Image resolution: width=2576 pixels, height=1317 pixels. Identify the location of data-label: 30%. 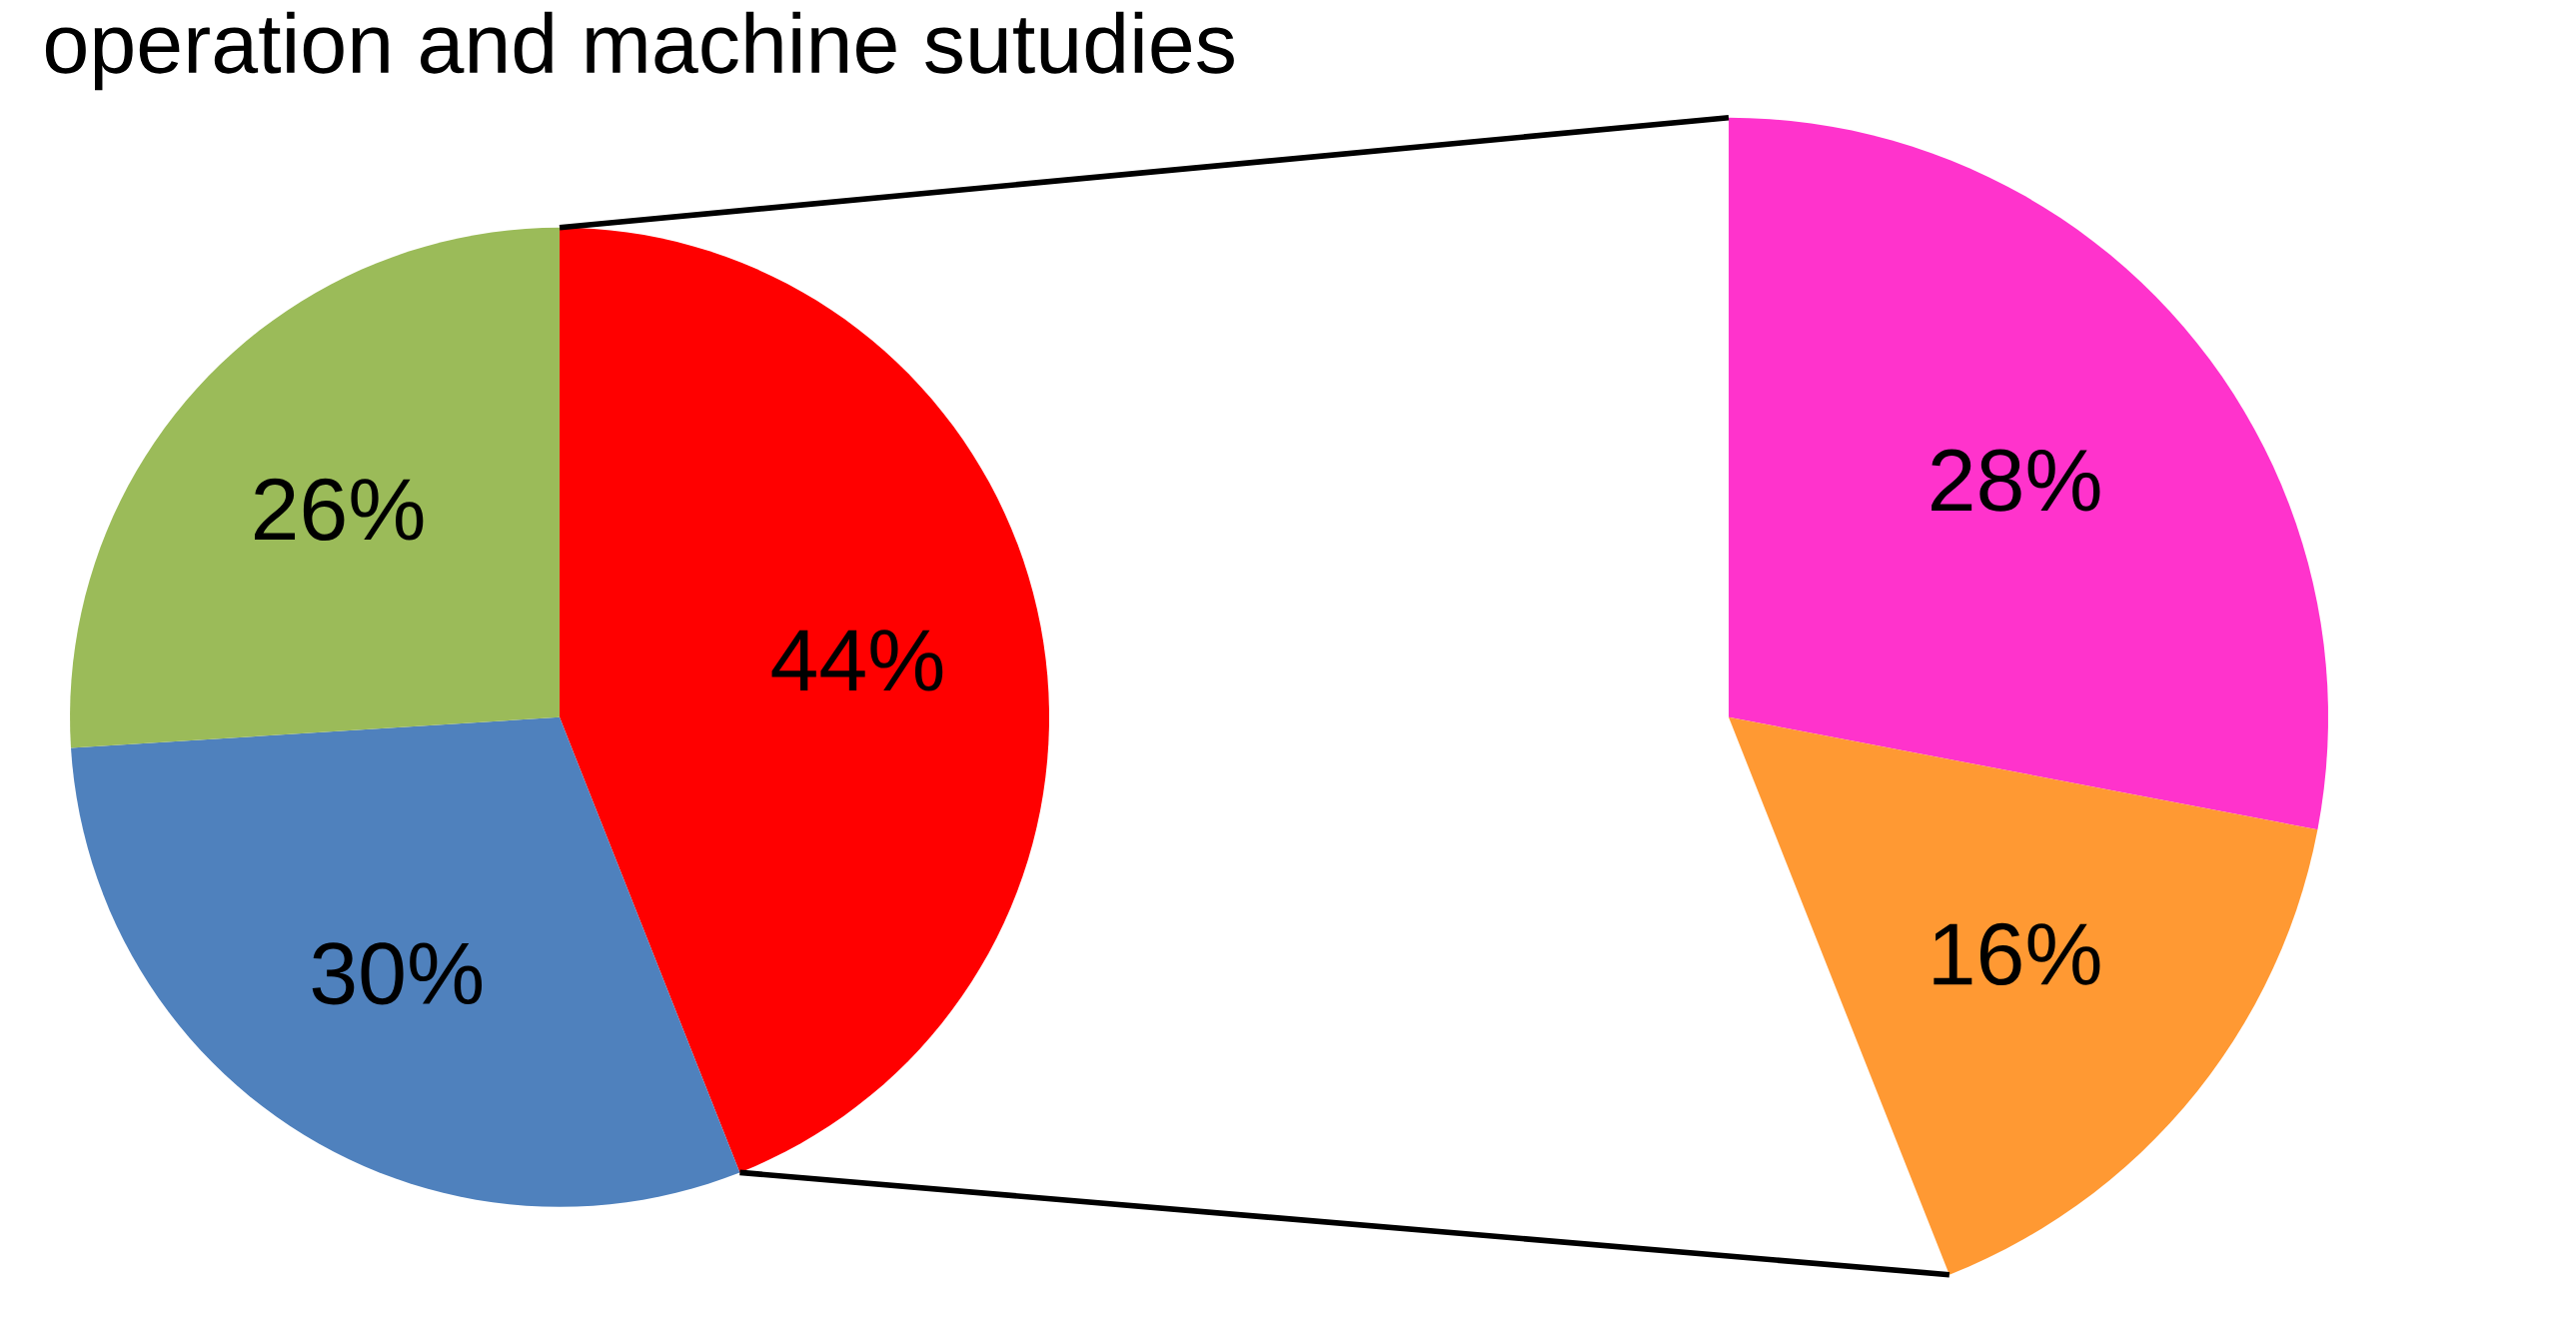
(397, 973).